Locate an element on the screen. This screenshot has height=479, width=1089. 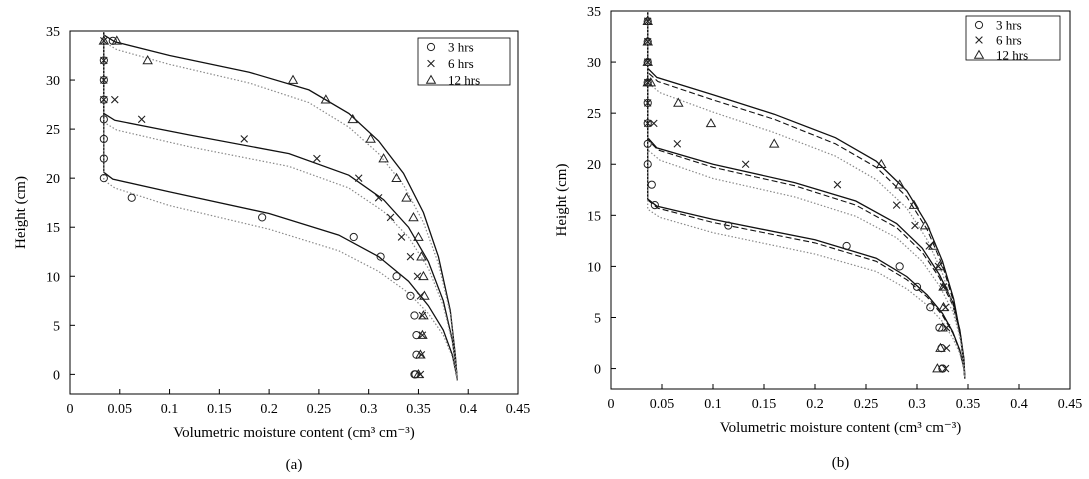
panel-label-b: (b) is located at coordinates (841, 463).